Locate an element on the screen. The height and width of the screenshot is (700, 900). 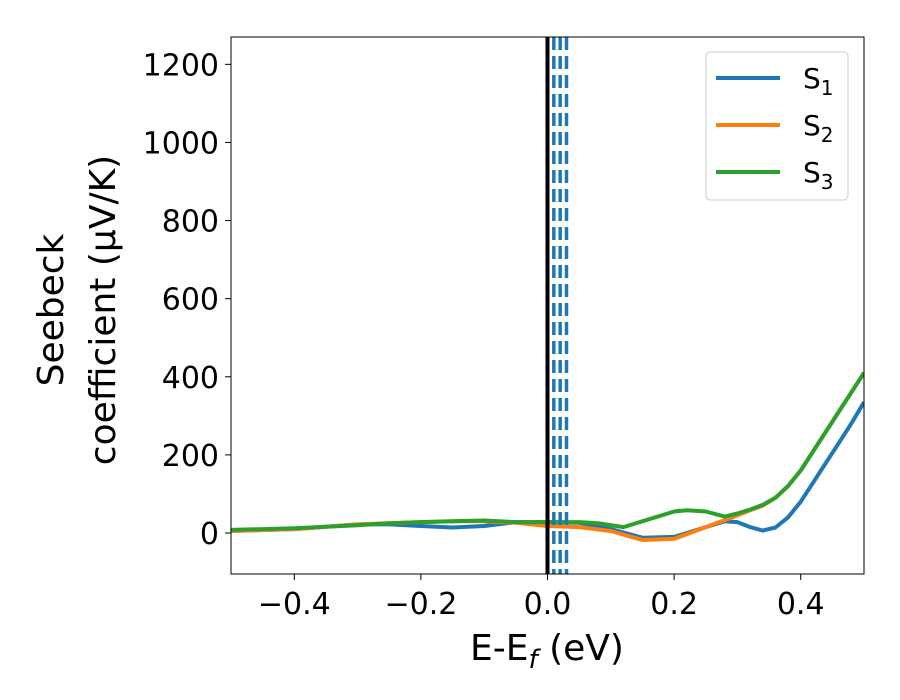
y-tick-label: 1200 is located at coordinates (181, 65).